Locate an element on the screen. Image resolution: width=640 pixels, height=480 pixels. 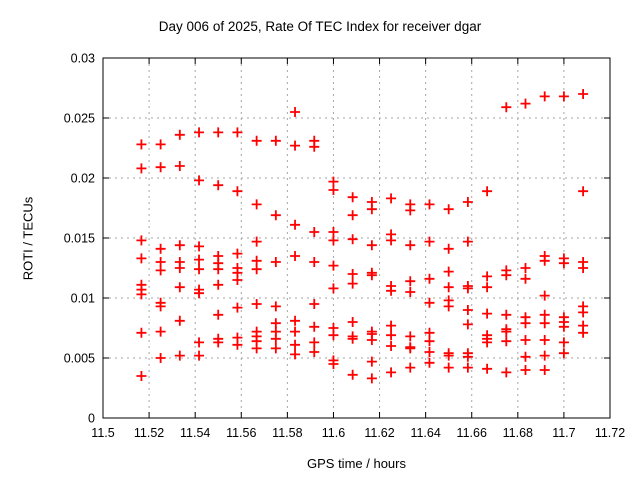
y-tick-label: 0.025 is located at coordinates (79, 119).